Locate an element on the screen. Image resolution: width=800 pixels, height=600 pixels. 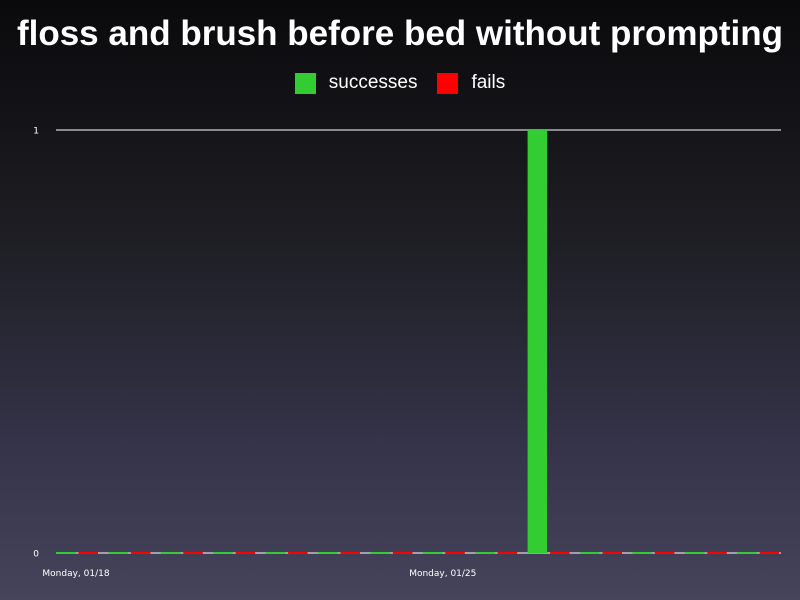
legend-item-successes: successes is located at coordinates (356, 83).